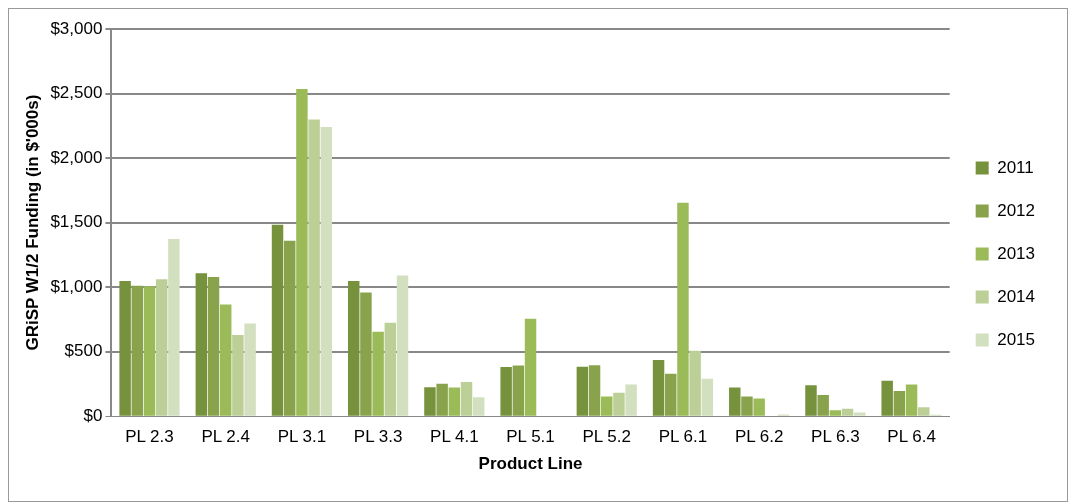 The width and height of the screenshot is (1072, 504). I want to click on x-tick-label: PL 3.1, so click(302, 437).